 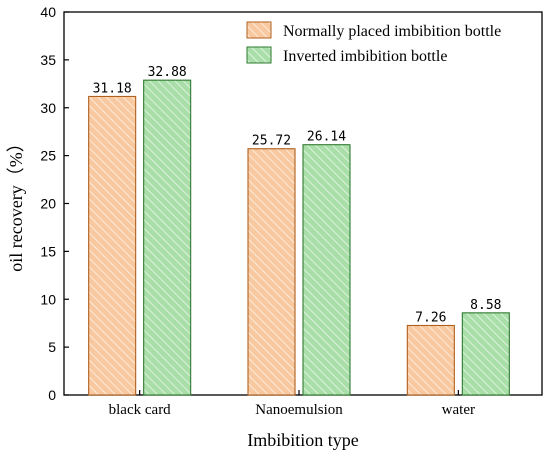 I want to click on y-tick-label: 40, so click(x=48, y=12).